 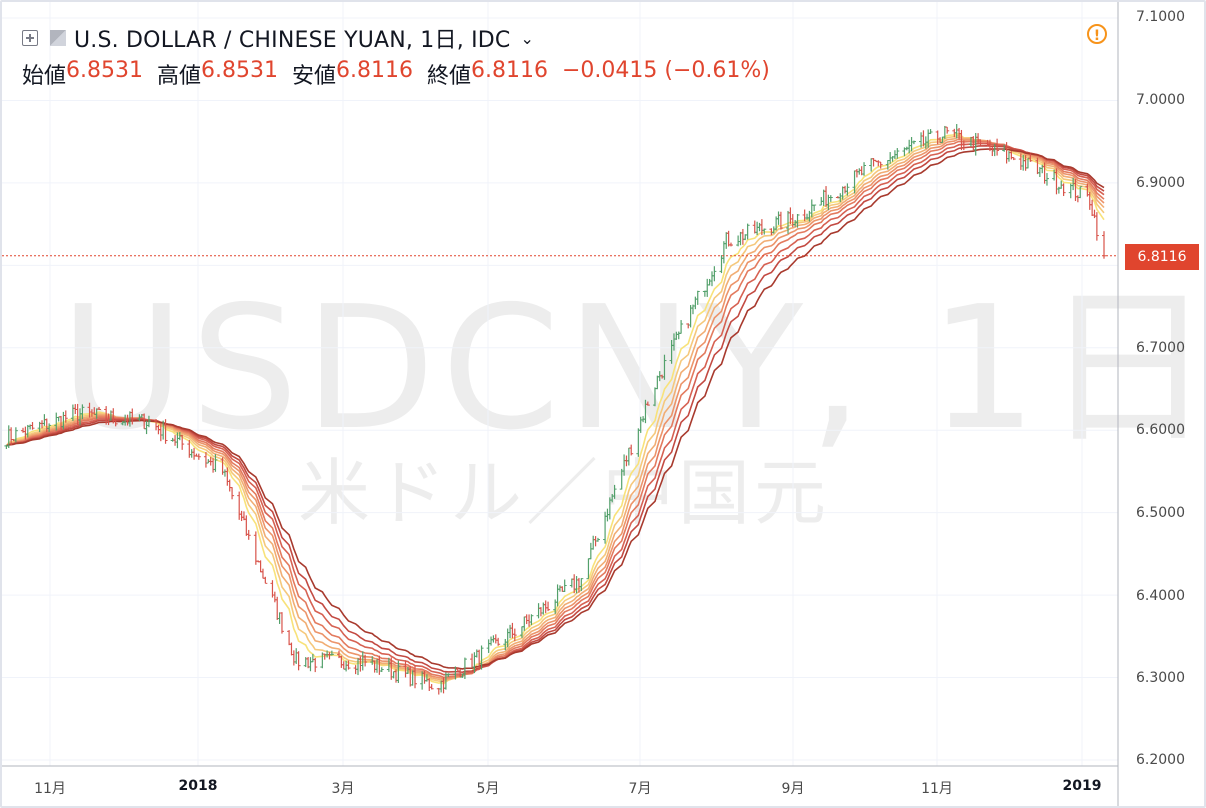 I want to click on y-tick-label: 6.4000, so click(x=1160, y=596).